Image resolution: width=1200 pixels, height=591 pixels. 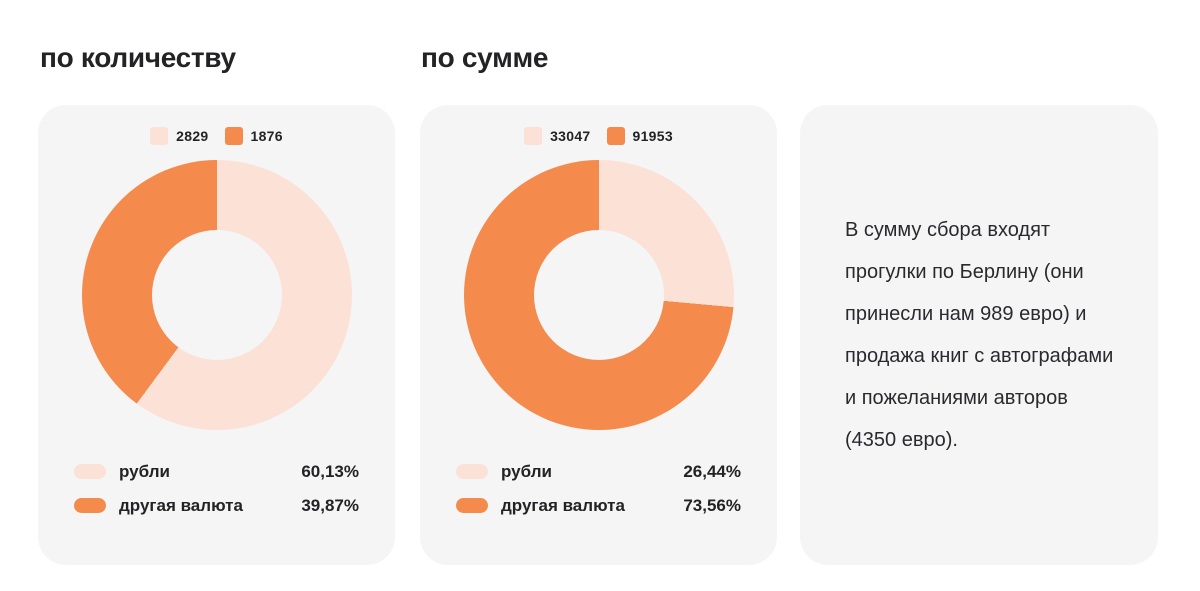 What do you see at coordinates (485, 57) in the screenshot?
I see `chart-title-by-sum: по сумме` at bounding box center [485, 57].